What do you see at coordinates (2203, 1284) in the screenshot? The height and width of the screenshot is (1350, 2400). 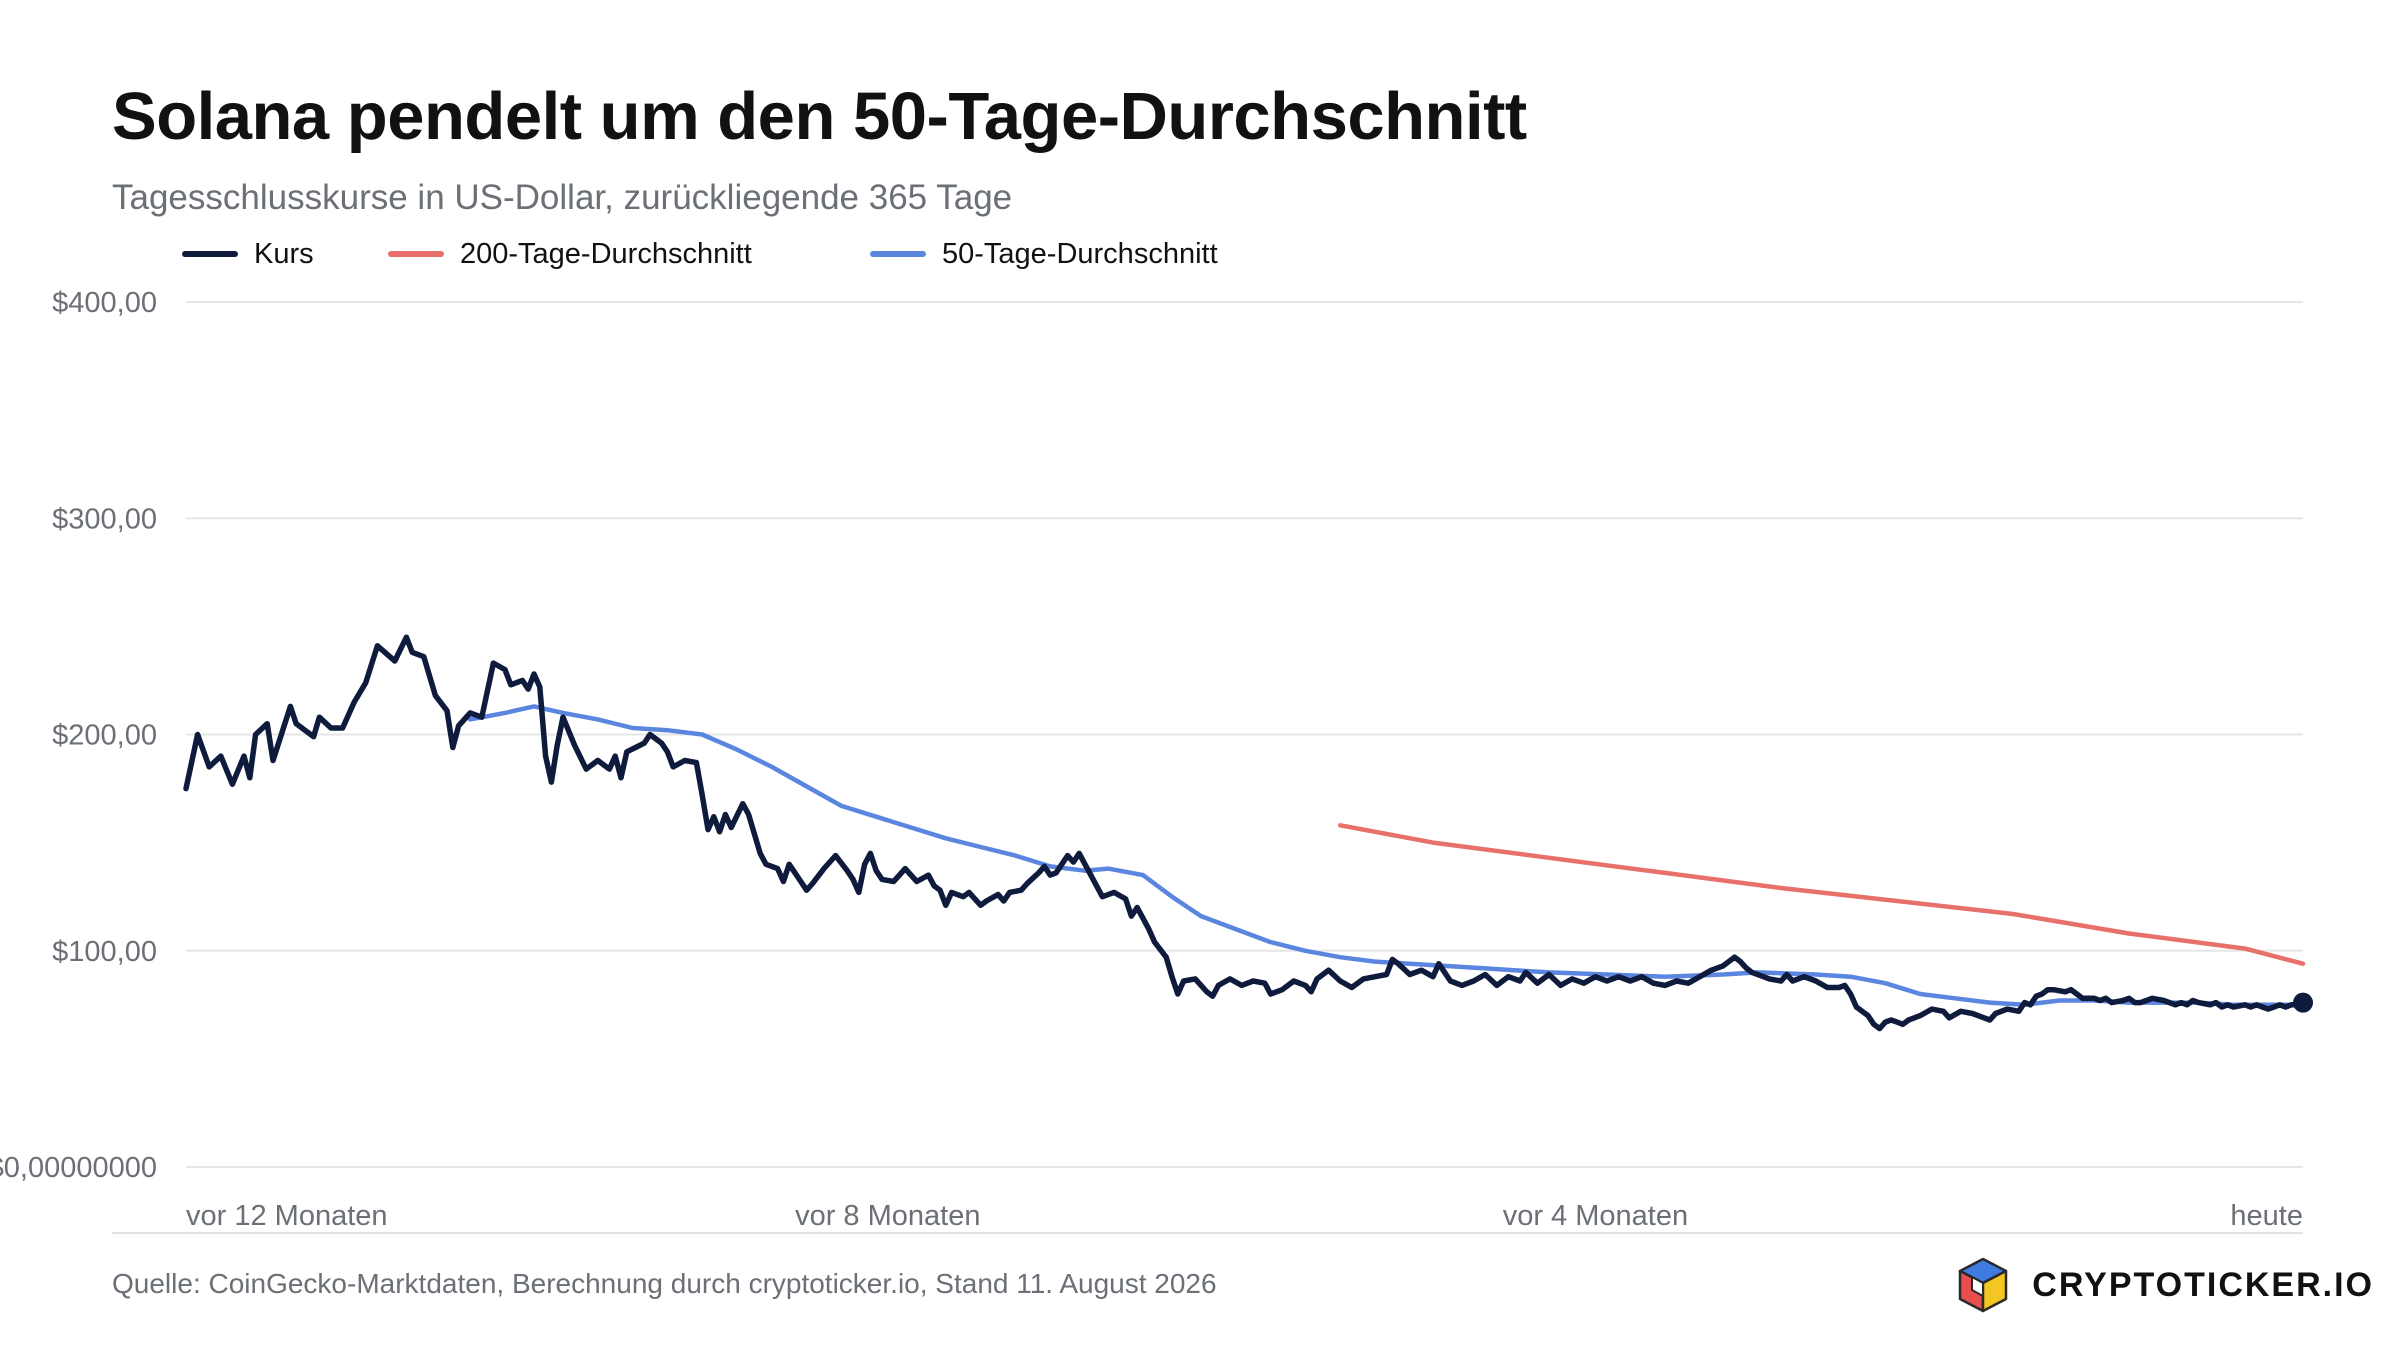 I see `brand-name: CRYPTOTICKER.IO` at bounding box center [2203, 1284].